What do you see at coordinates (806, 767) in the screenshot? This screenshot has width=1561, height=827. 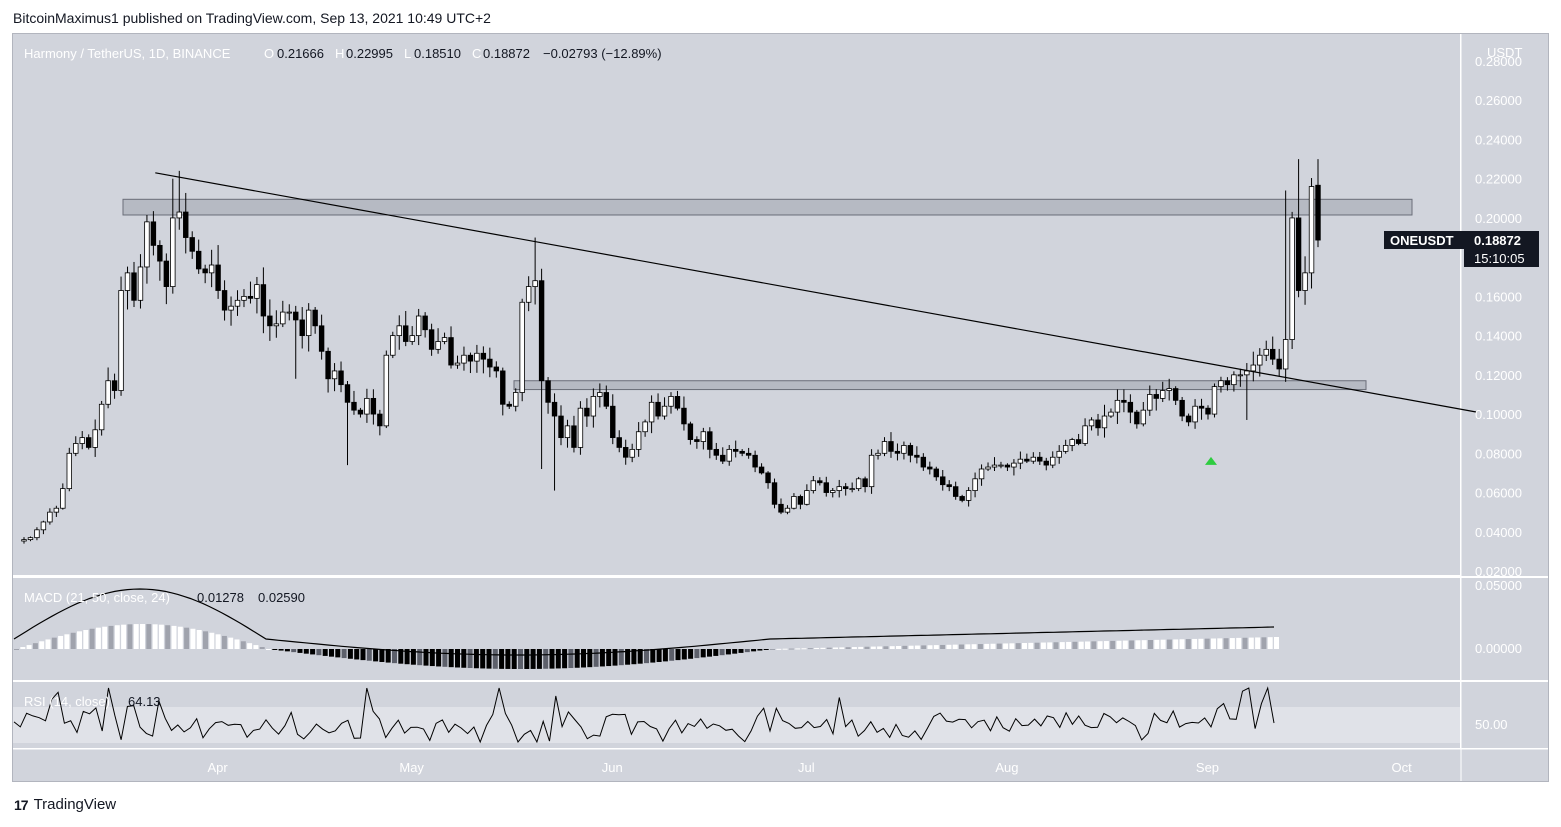 I see `time-axis-label: Jul` at bounding box center [806, 767].